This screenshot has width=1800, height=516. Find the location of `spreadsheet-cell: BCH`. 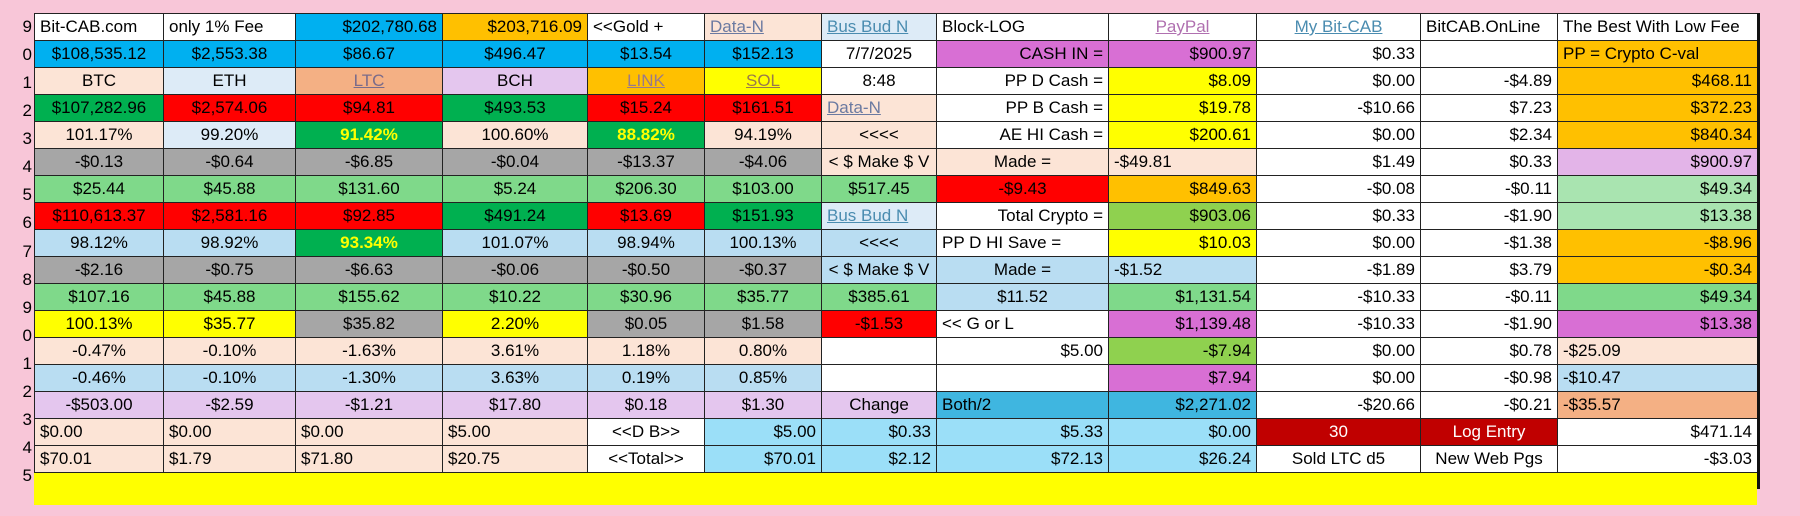

spreadsheet-cell: BCH is located at coordinates (515, 81).